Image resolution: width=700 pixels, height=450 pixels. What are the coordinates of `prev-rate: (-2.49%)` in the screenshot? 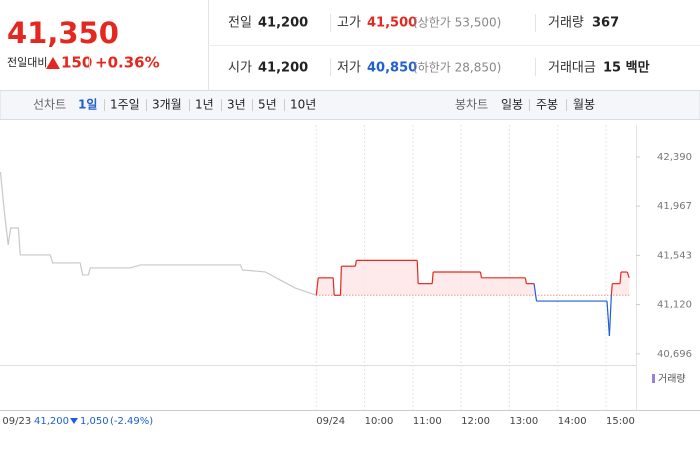 It's located at (131, 421).